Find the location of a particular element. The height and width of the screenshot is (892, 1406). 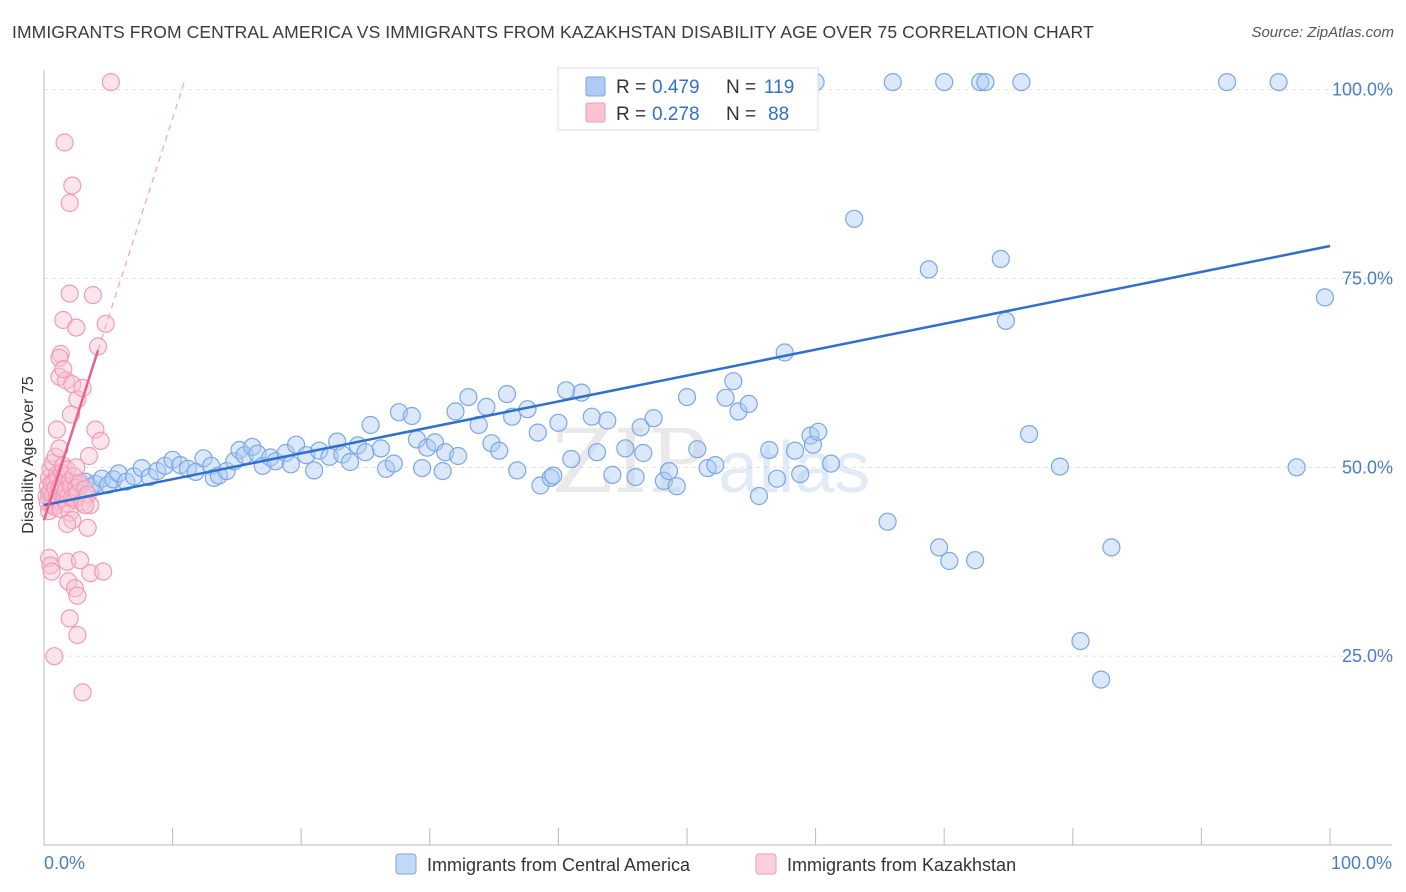

x-tick-label-min: 0.0% is located at coordinates (64, 863).